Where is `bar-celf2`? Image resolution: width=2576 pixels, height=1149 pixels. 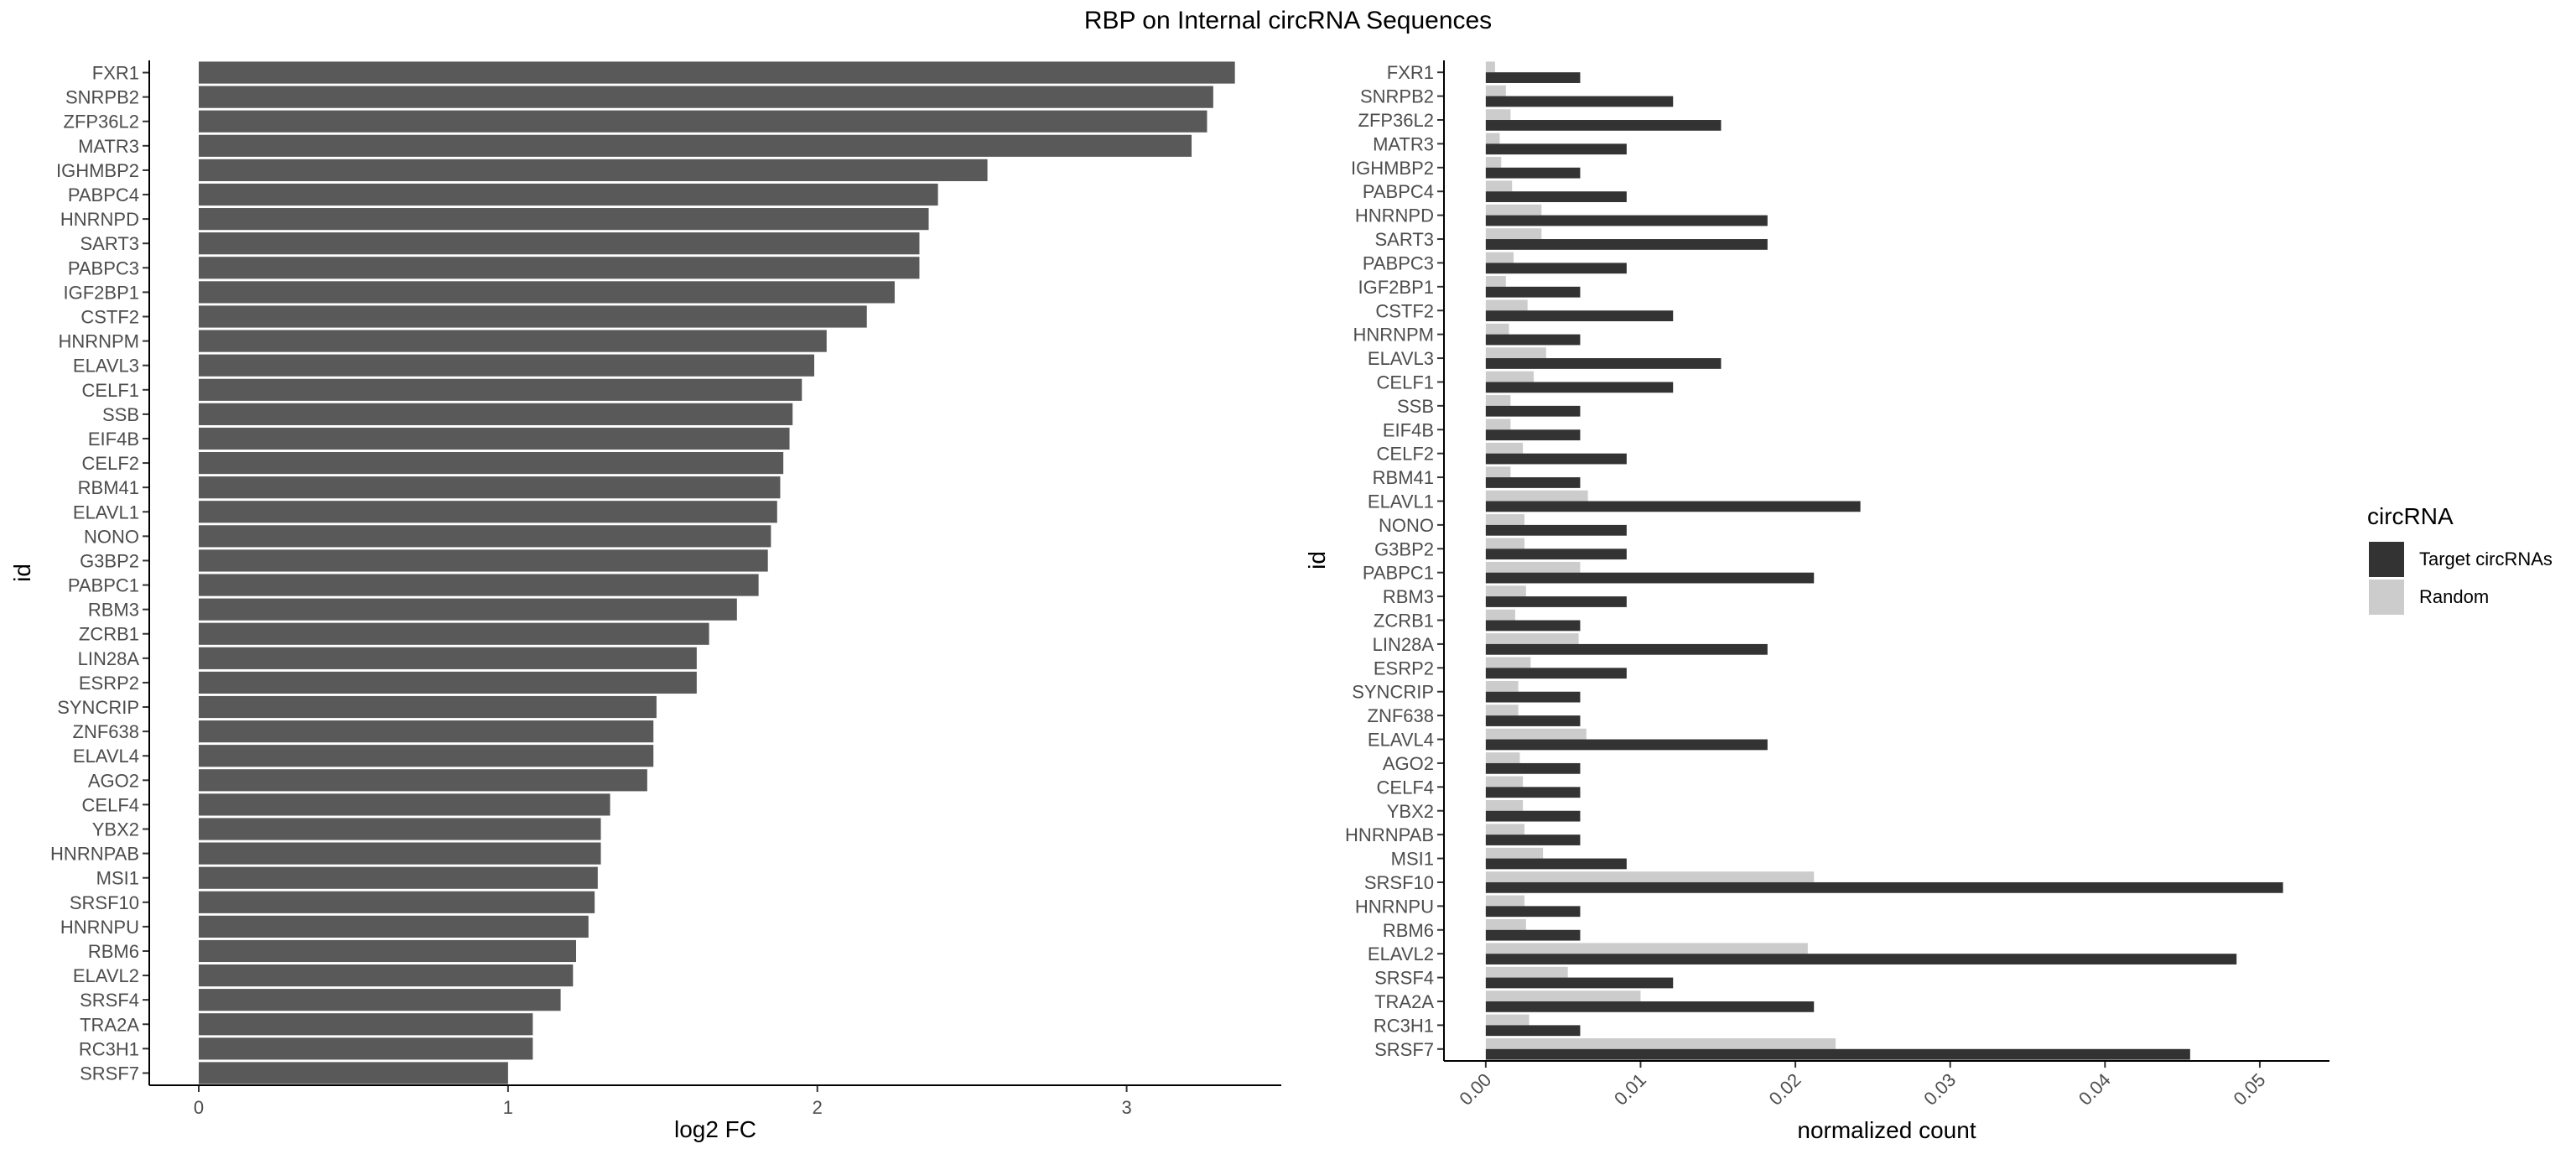 bar-celf2 is located at coordinates (491, 463).